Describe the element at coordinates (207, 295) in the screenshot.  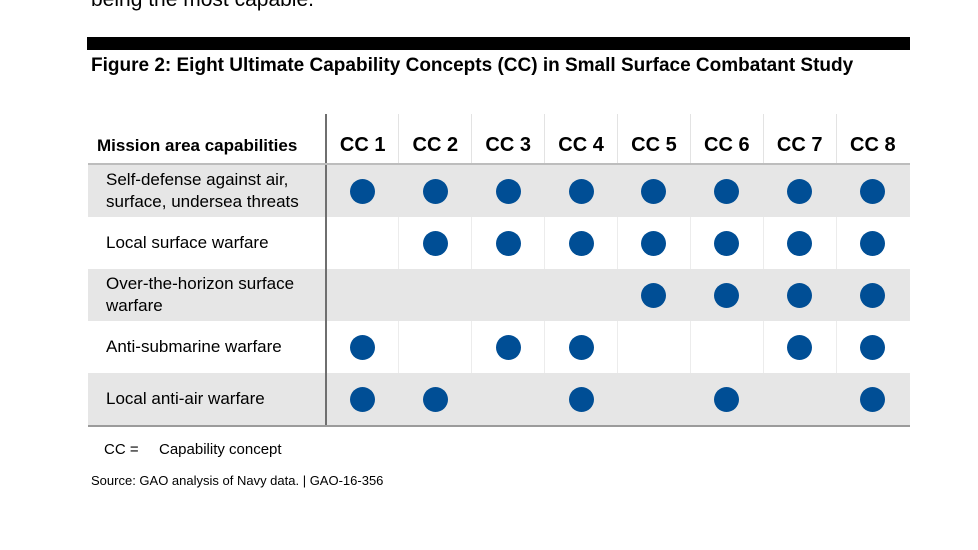
I see `row-label: Over-the-horizon surface warfare` at that location.